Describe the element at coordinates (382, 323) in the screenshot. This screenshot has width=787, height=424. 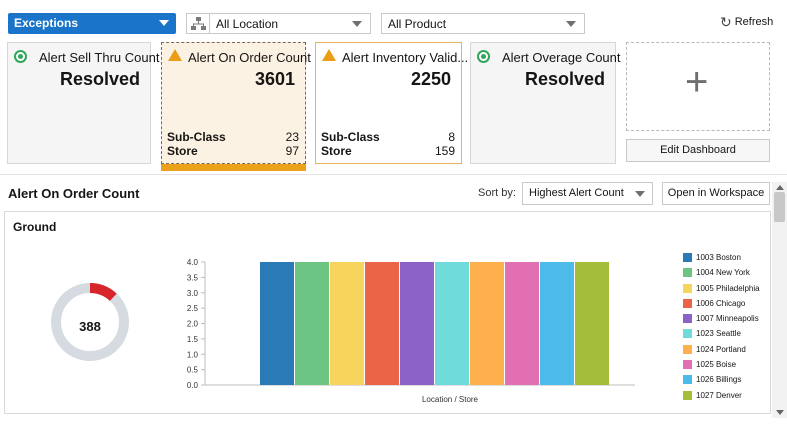
I see `bar-1006-chicago` at that location.